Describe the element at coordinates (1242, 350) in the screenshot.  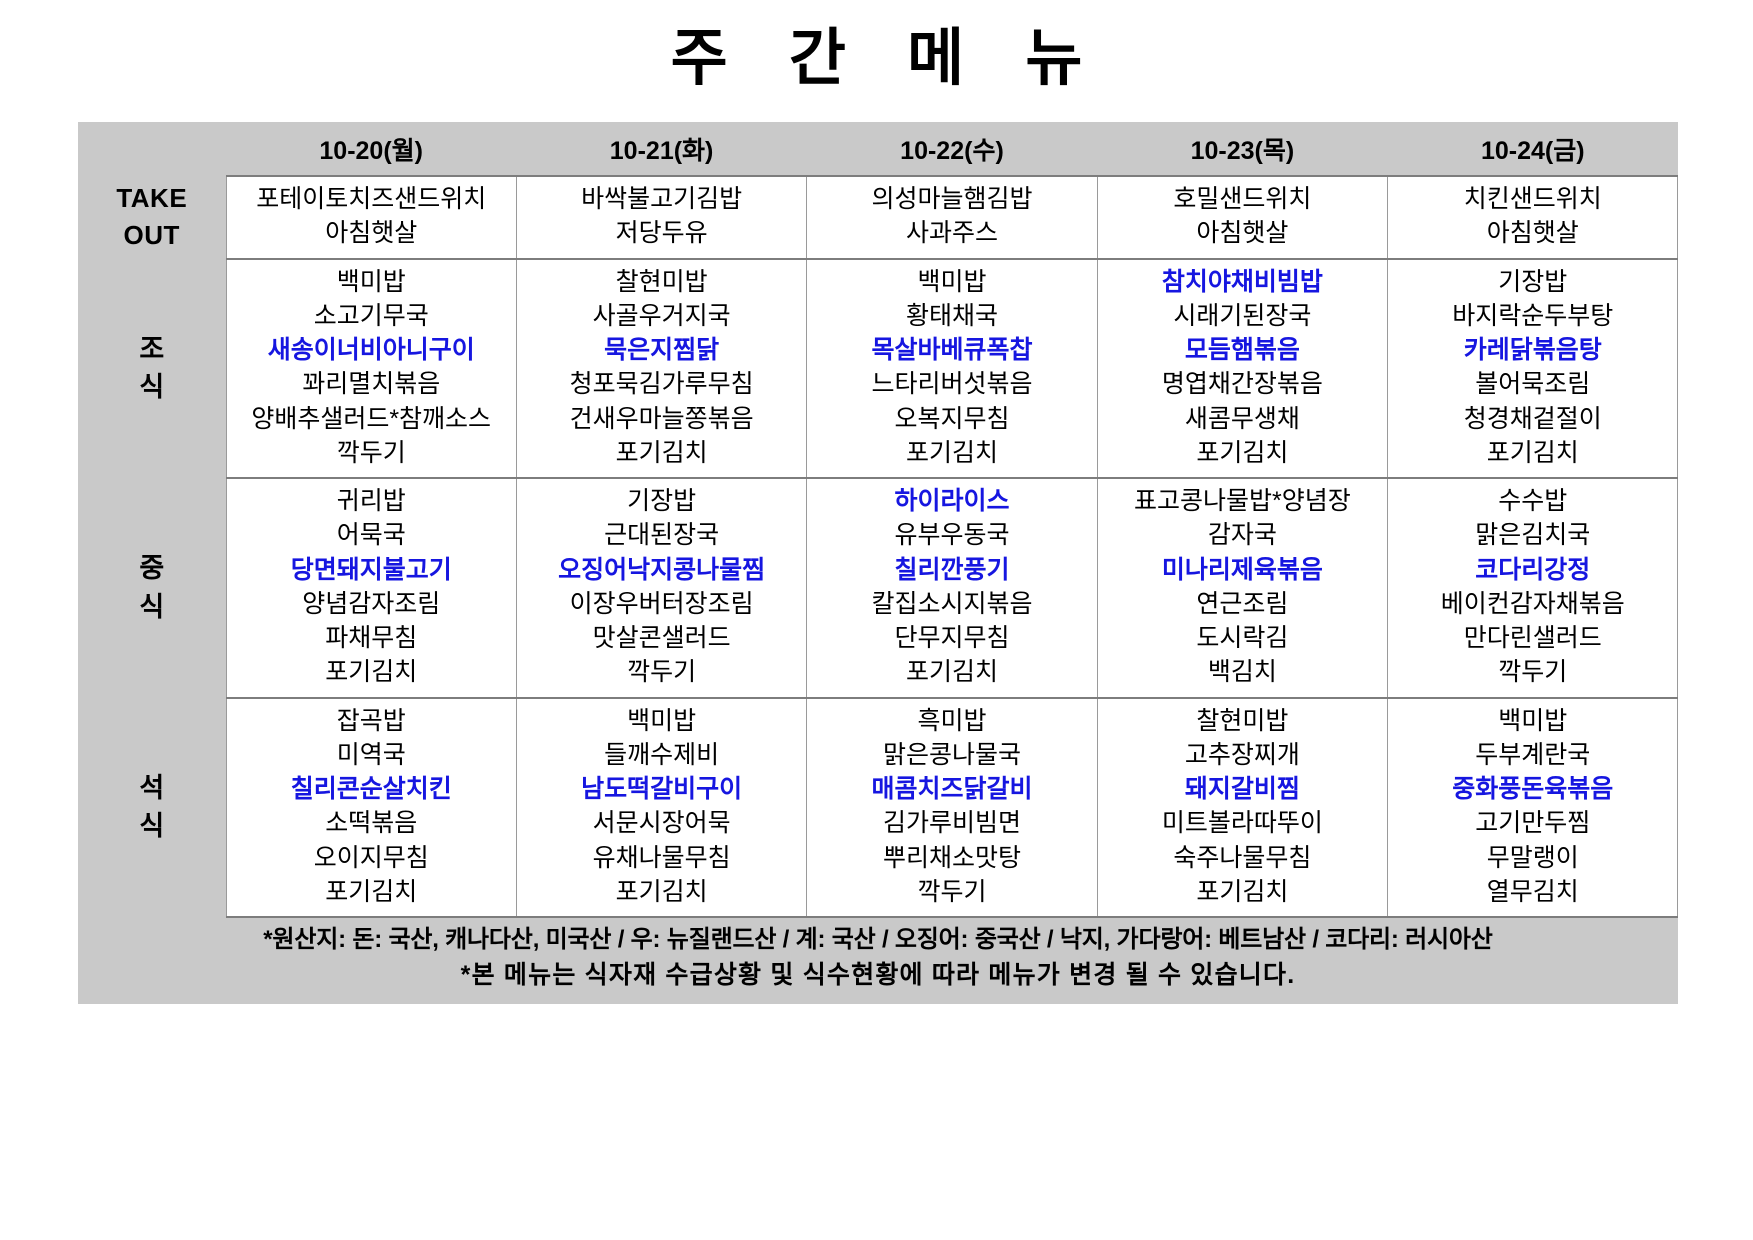
I see `main-dish-item: 모듬햄볶음` at that location.